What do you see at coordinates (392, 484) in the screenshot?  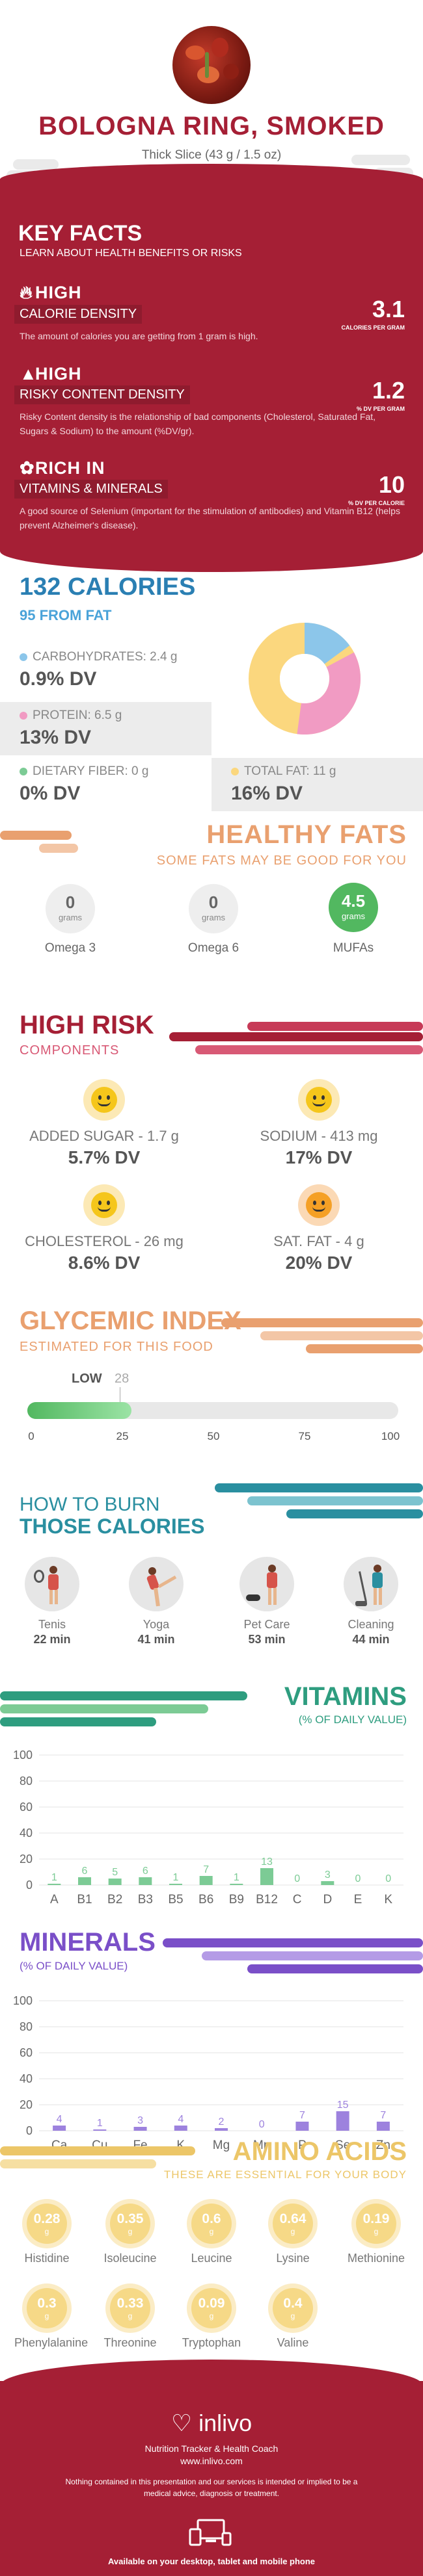 I see `fact-value: 10` at bounding box center [392, 484].